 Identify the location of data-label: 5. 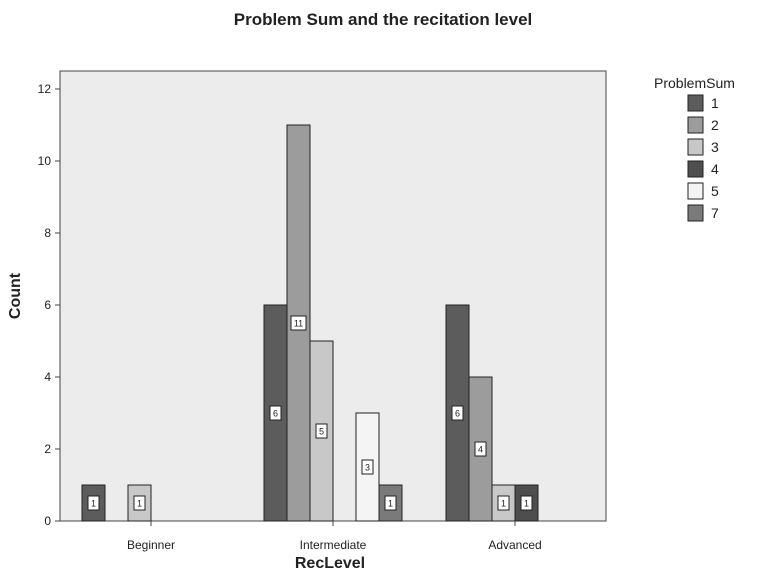
(321, 432).